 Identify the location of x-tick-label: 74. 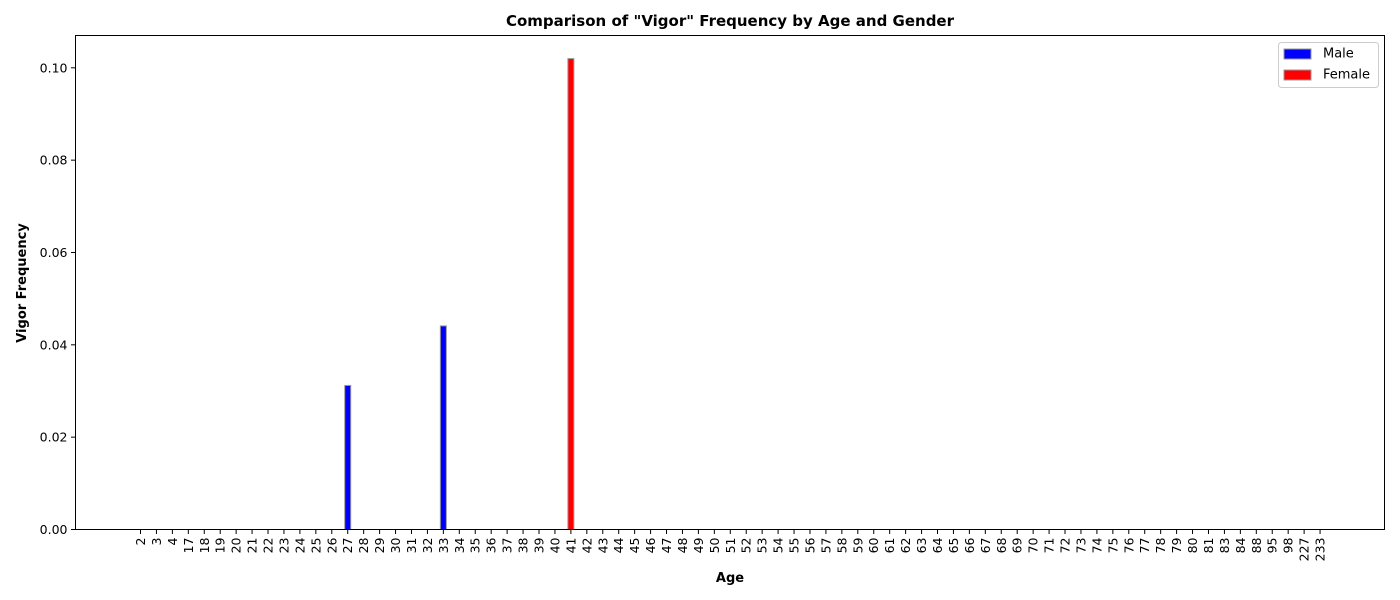
(1096, 545).